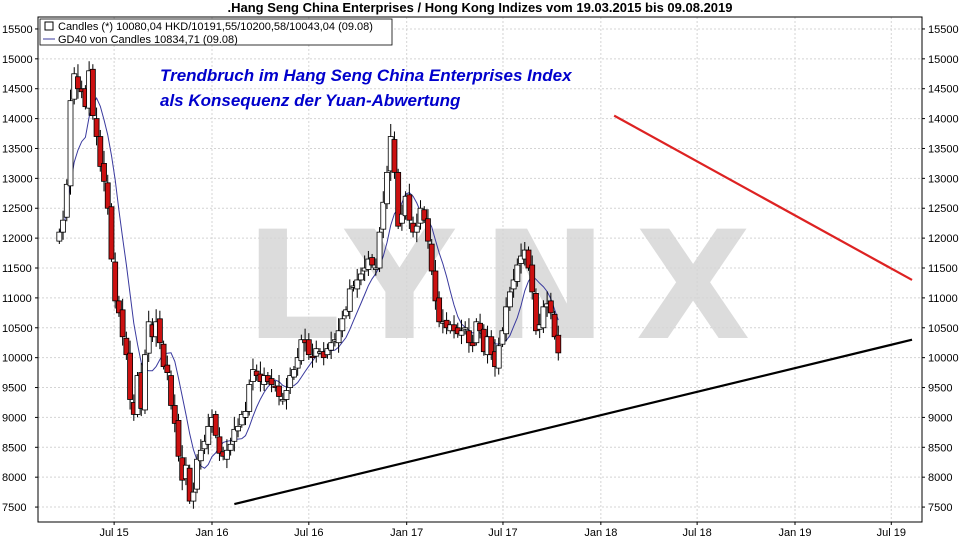 The width and height of the screenshot is (960, 540). What do you see at coordinates (940, 478) in the screenshot?
I see `y-tick-label-right: 8000` at bounding box center [940, 478].